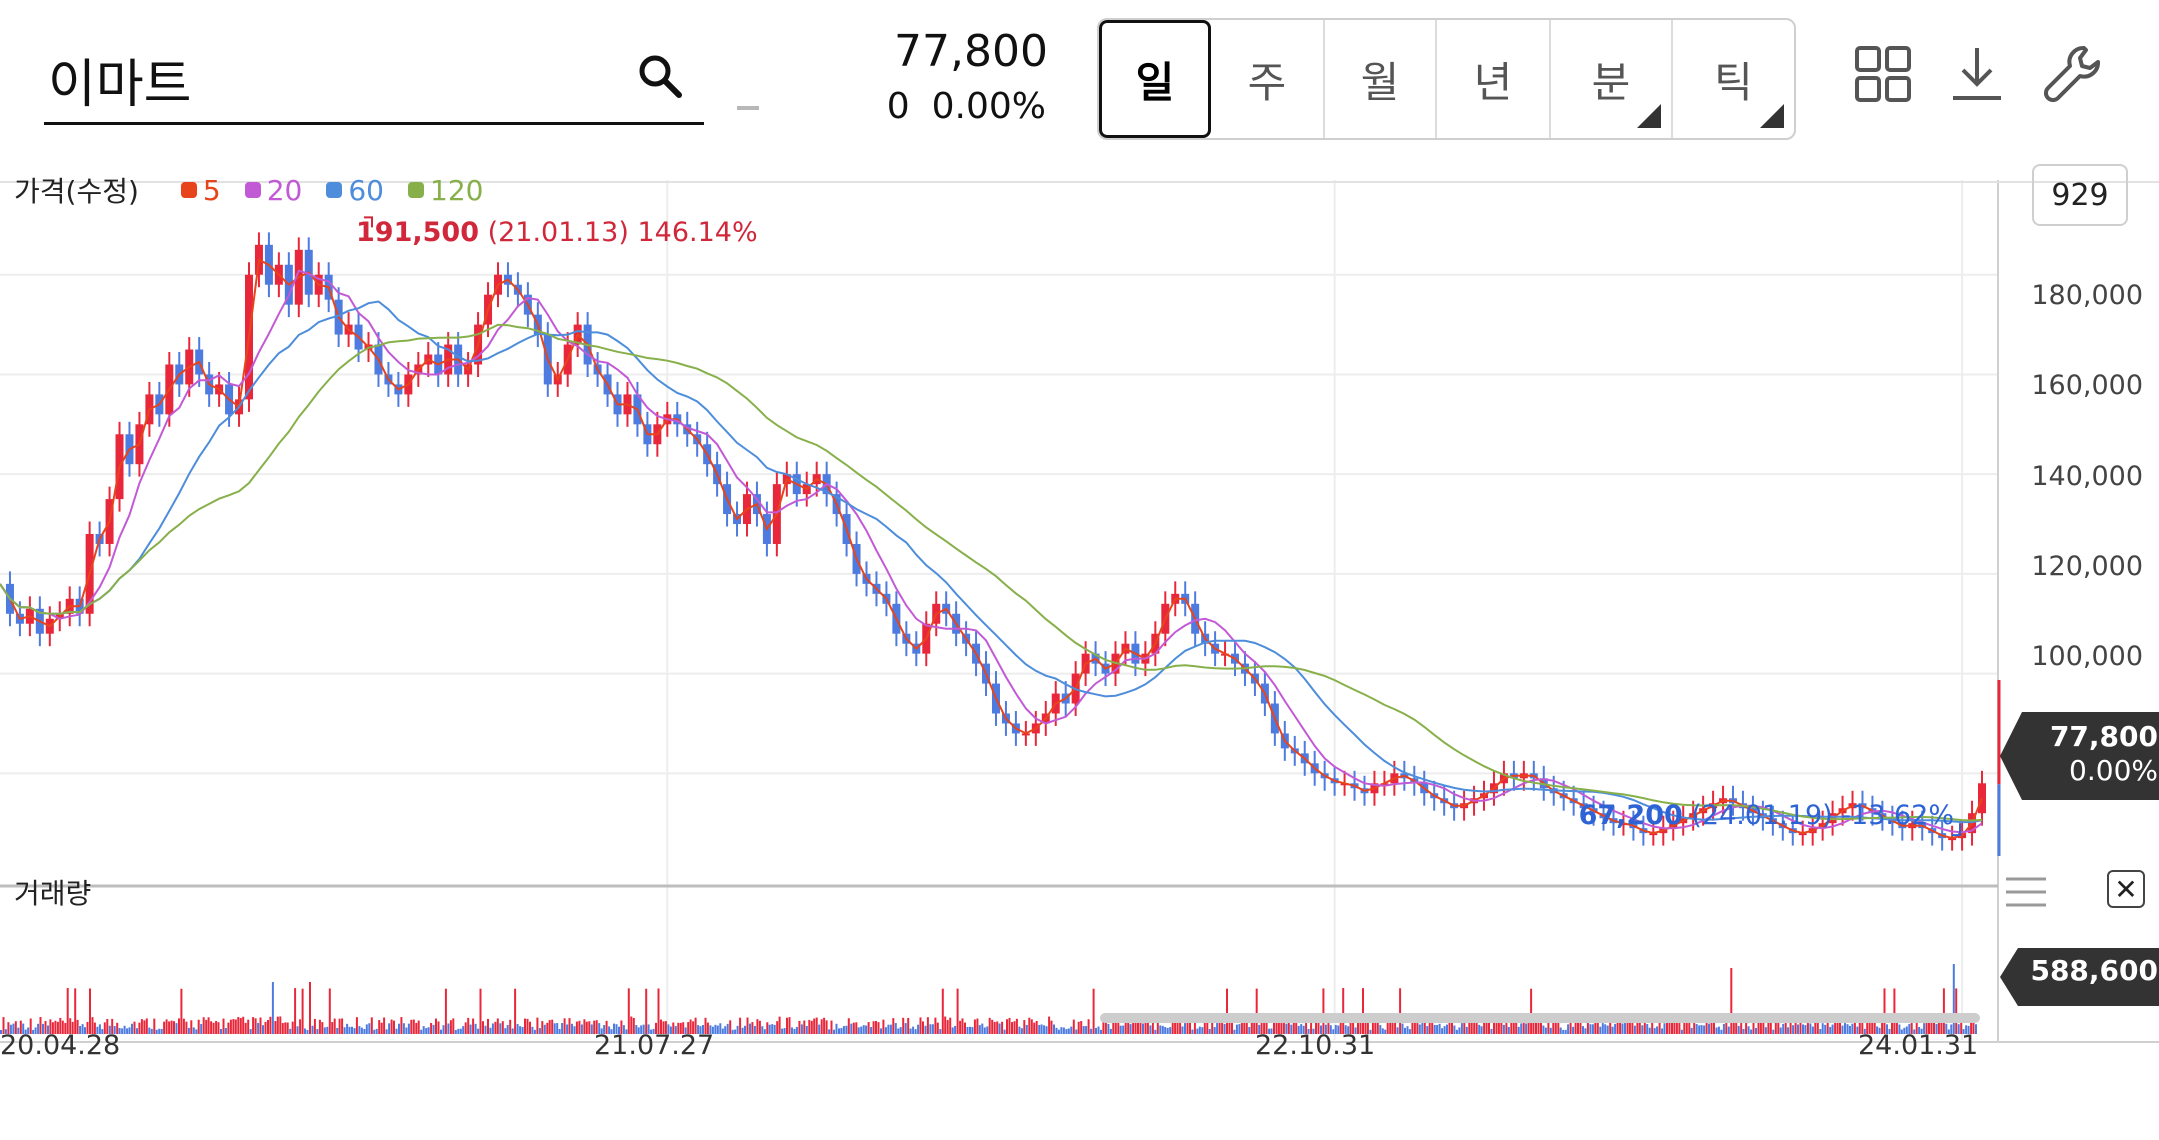 The width and height of the screenshot is (2159, 1140). I want to click on tab-year: 년, so click(1494, 79).